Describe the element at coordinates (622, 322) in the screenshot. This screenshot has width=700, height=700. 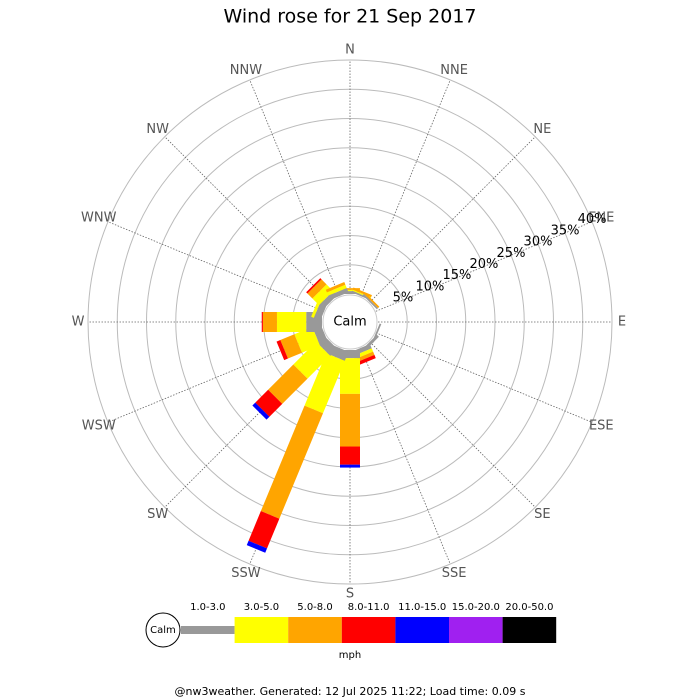
I see `direction-label: E` at that location.